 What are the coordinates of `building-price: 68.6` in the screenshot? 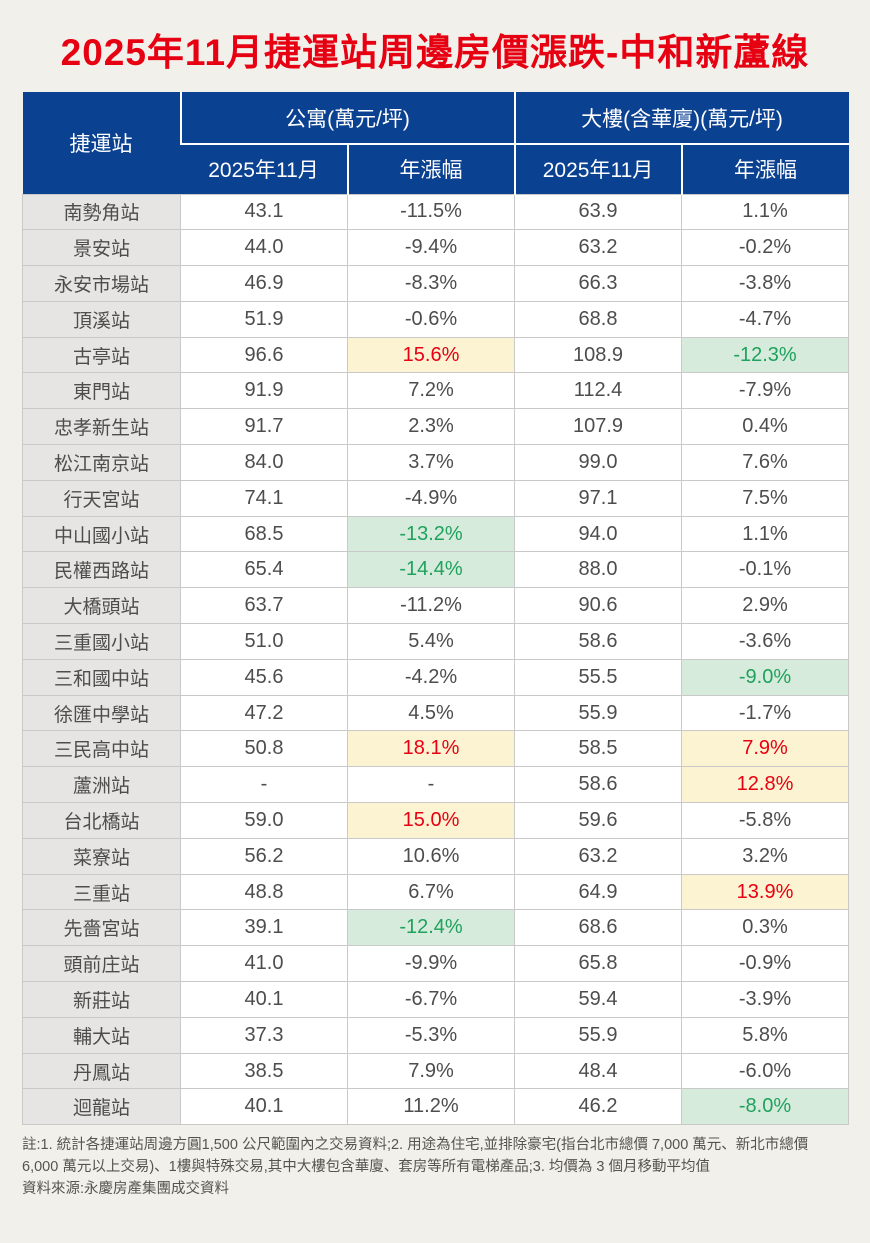 It's located at (598, 928).